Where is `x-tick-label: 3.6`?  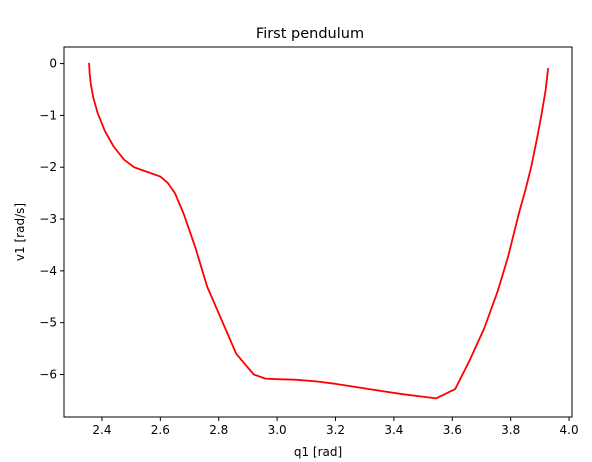
x-tick-label: 3.6 is located at coordinates (452, 430).